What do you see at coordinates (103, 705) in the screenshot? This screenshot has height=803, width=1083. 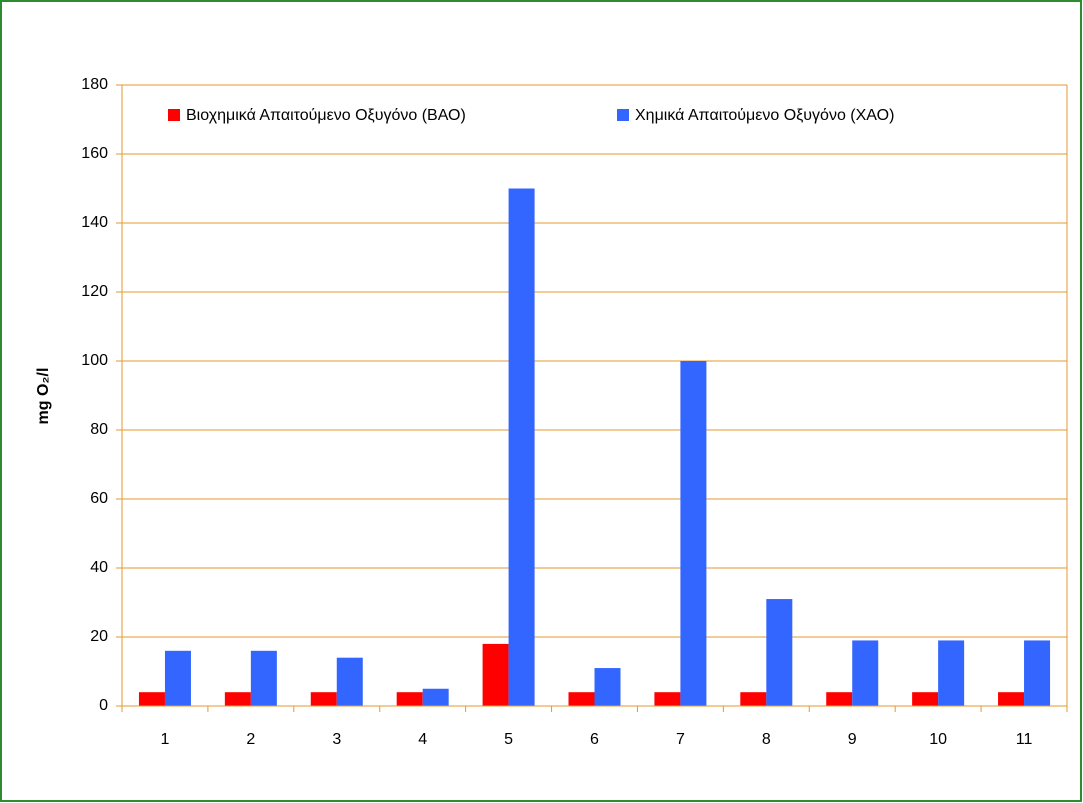 I see `y-tick-label: 0` at bounding box center [103, 705].